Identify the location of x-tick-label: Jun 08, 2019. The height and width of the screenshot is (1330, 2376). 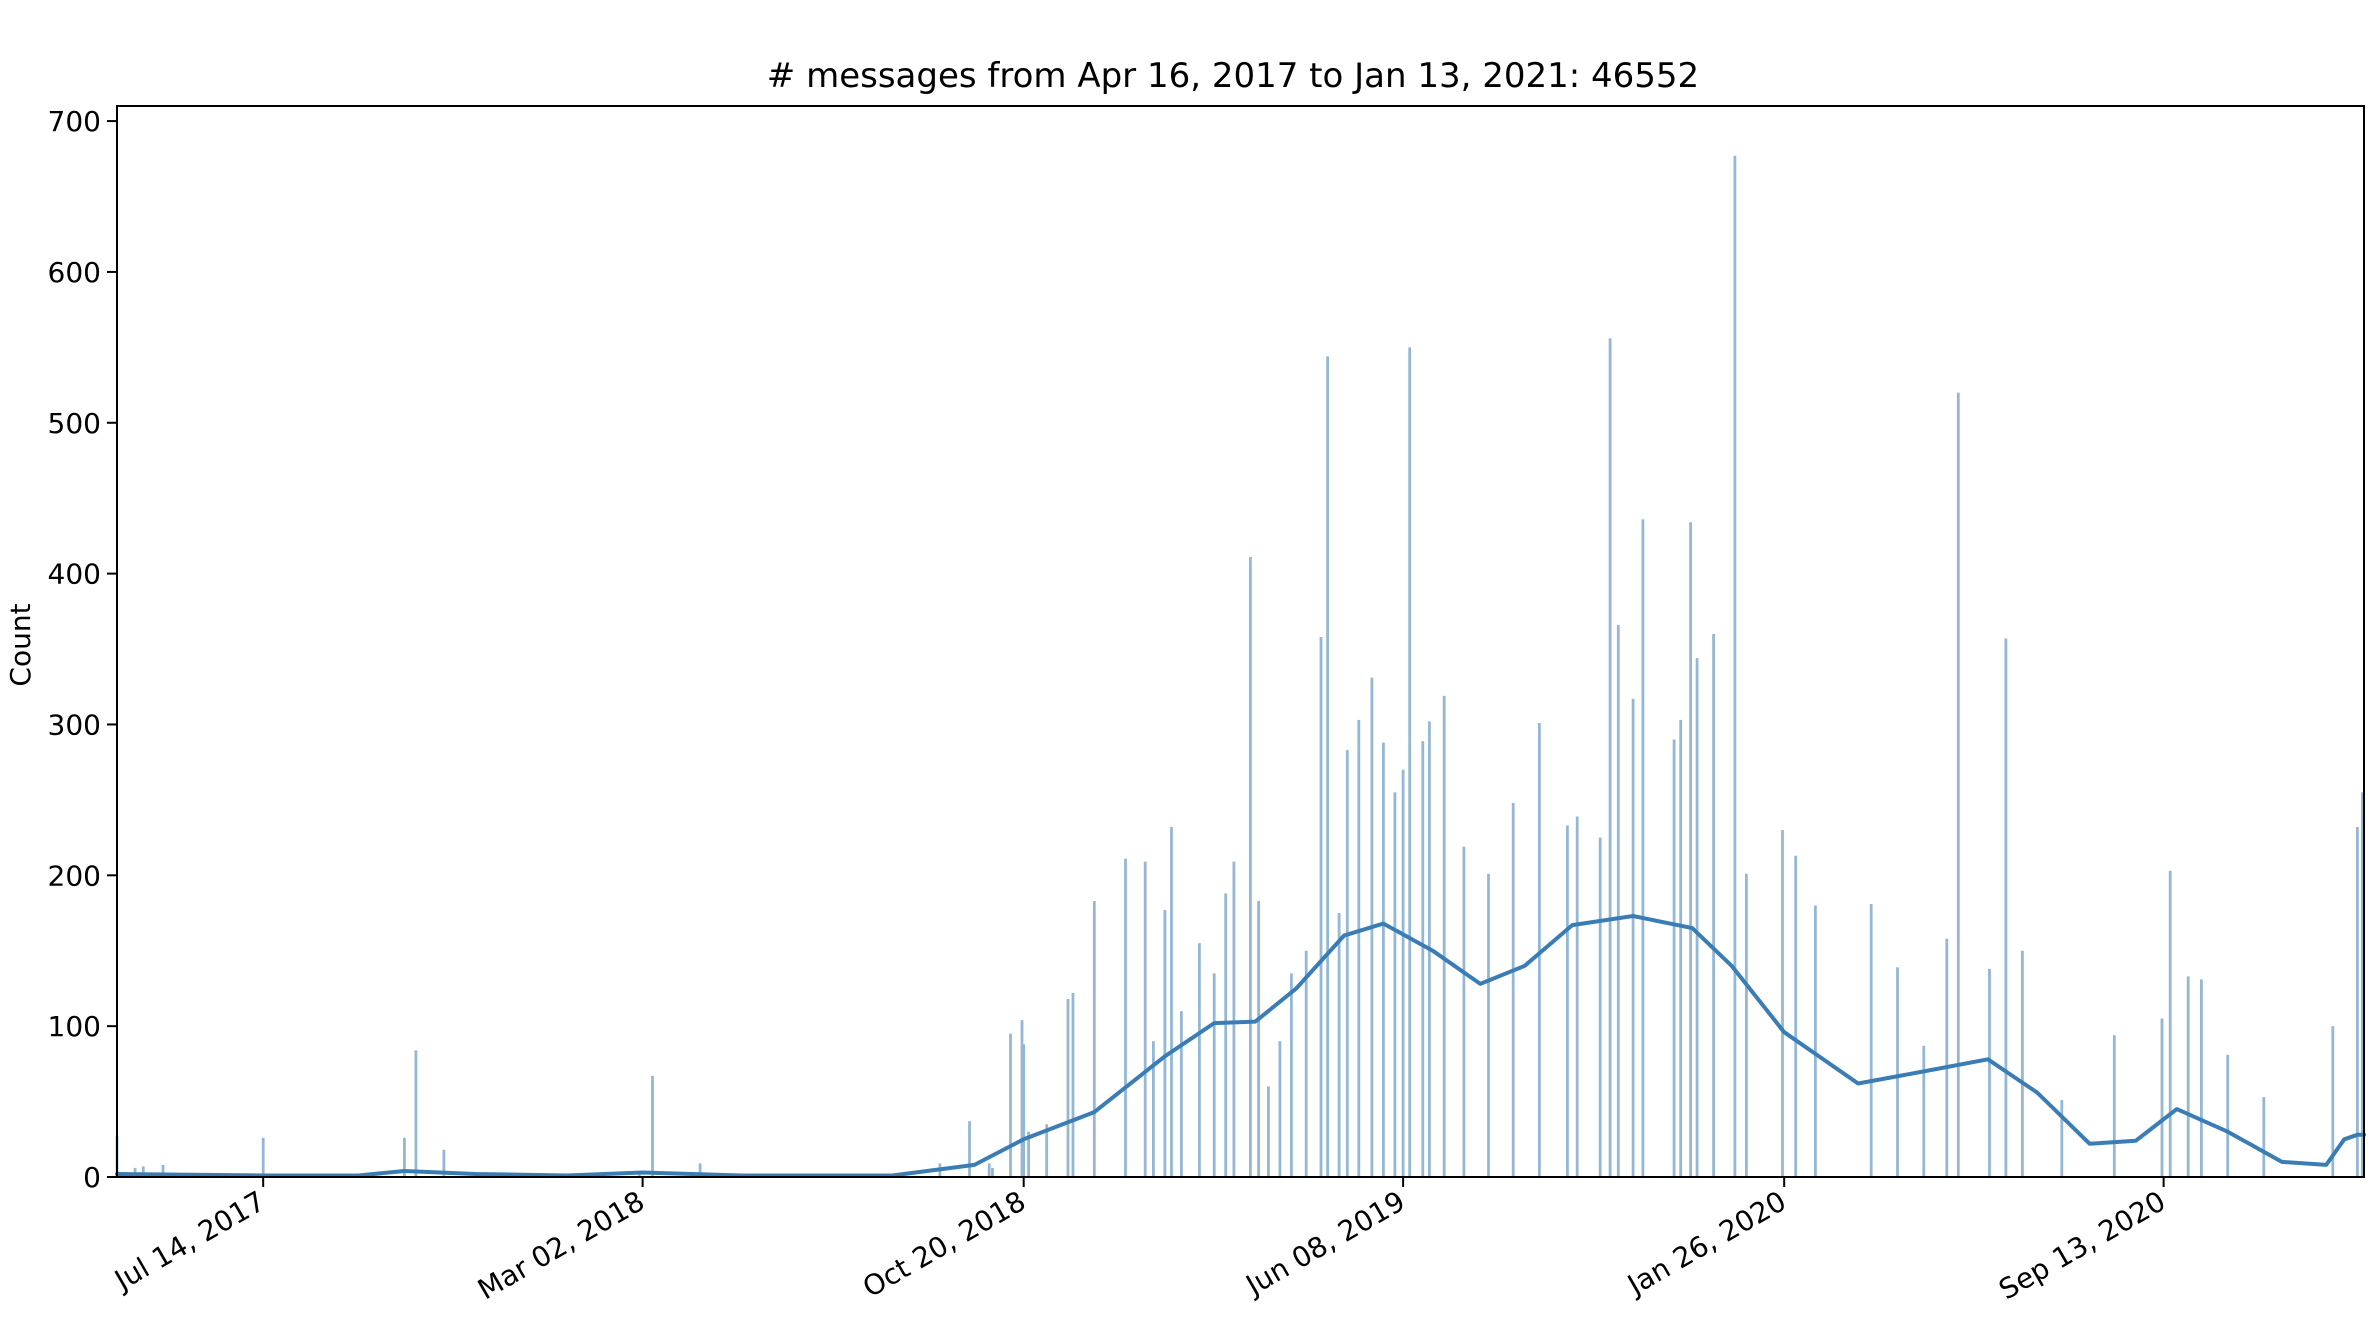
(1325, 1243).